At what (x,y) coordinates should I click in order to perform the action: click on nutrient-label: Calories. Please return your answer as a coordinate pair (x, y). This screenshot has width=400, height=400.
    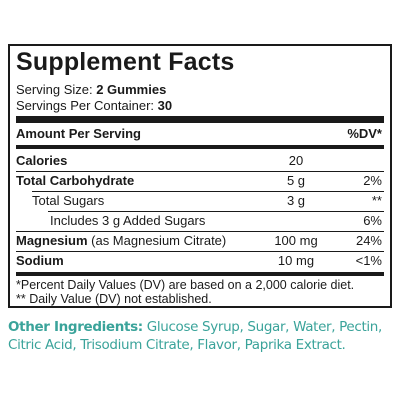
    Looking at the image, I should click on (42, 160).